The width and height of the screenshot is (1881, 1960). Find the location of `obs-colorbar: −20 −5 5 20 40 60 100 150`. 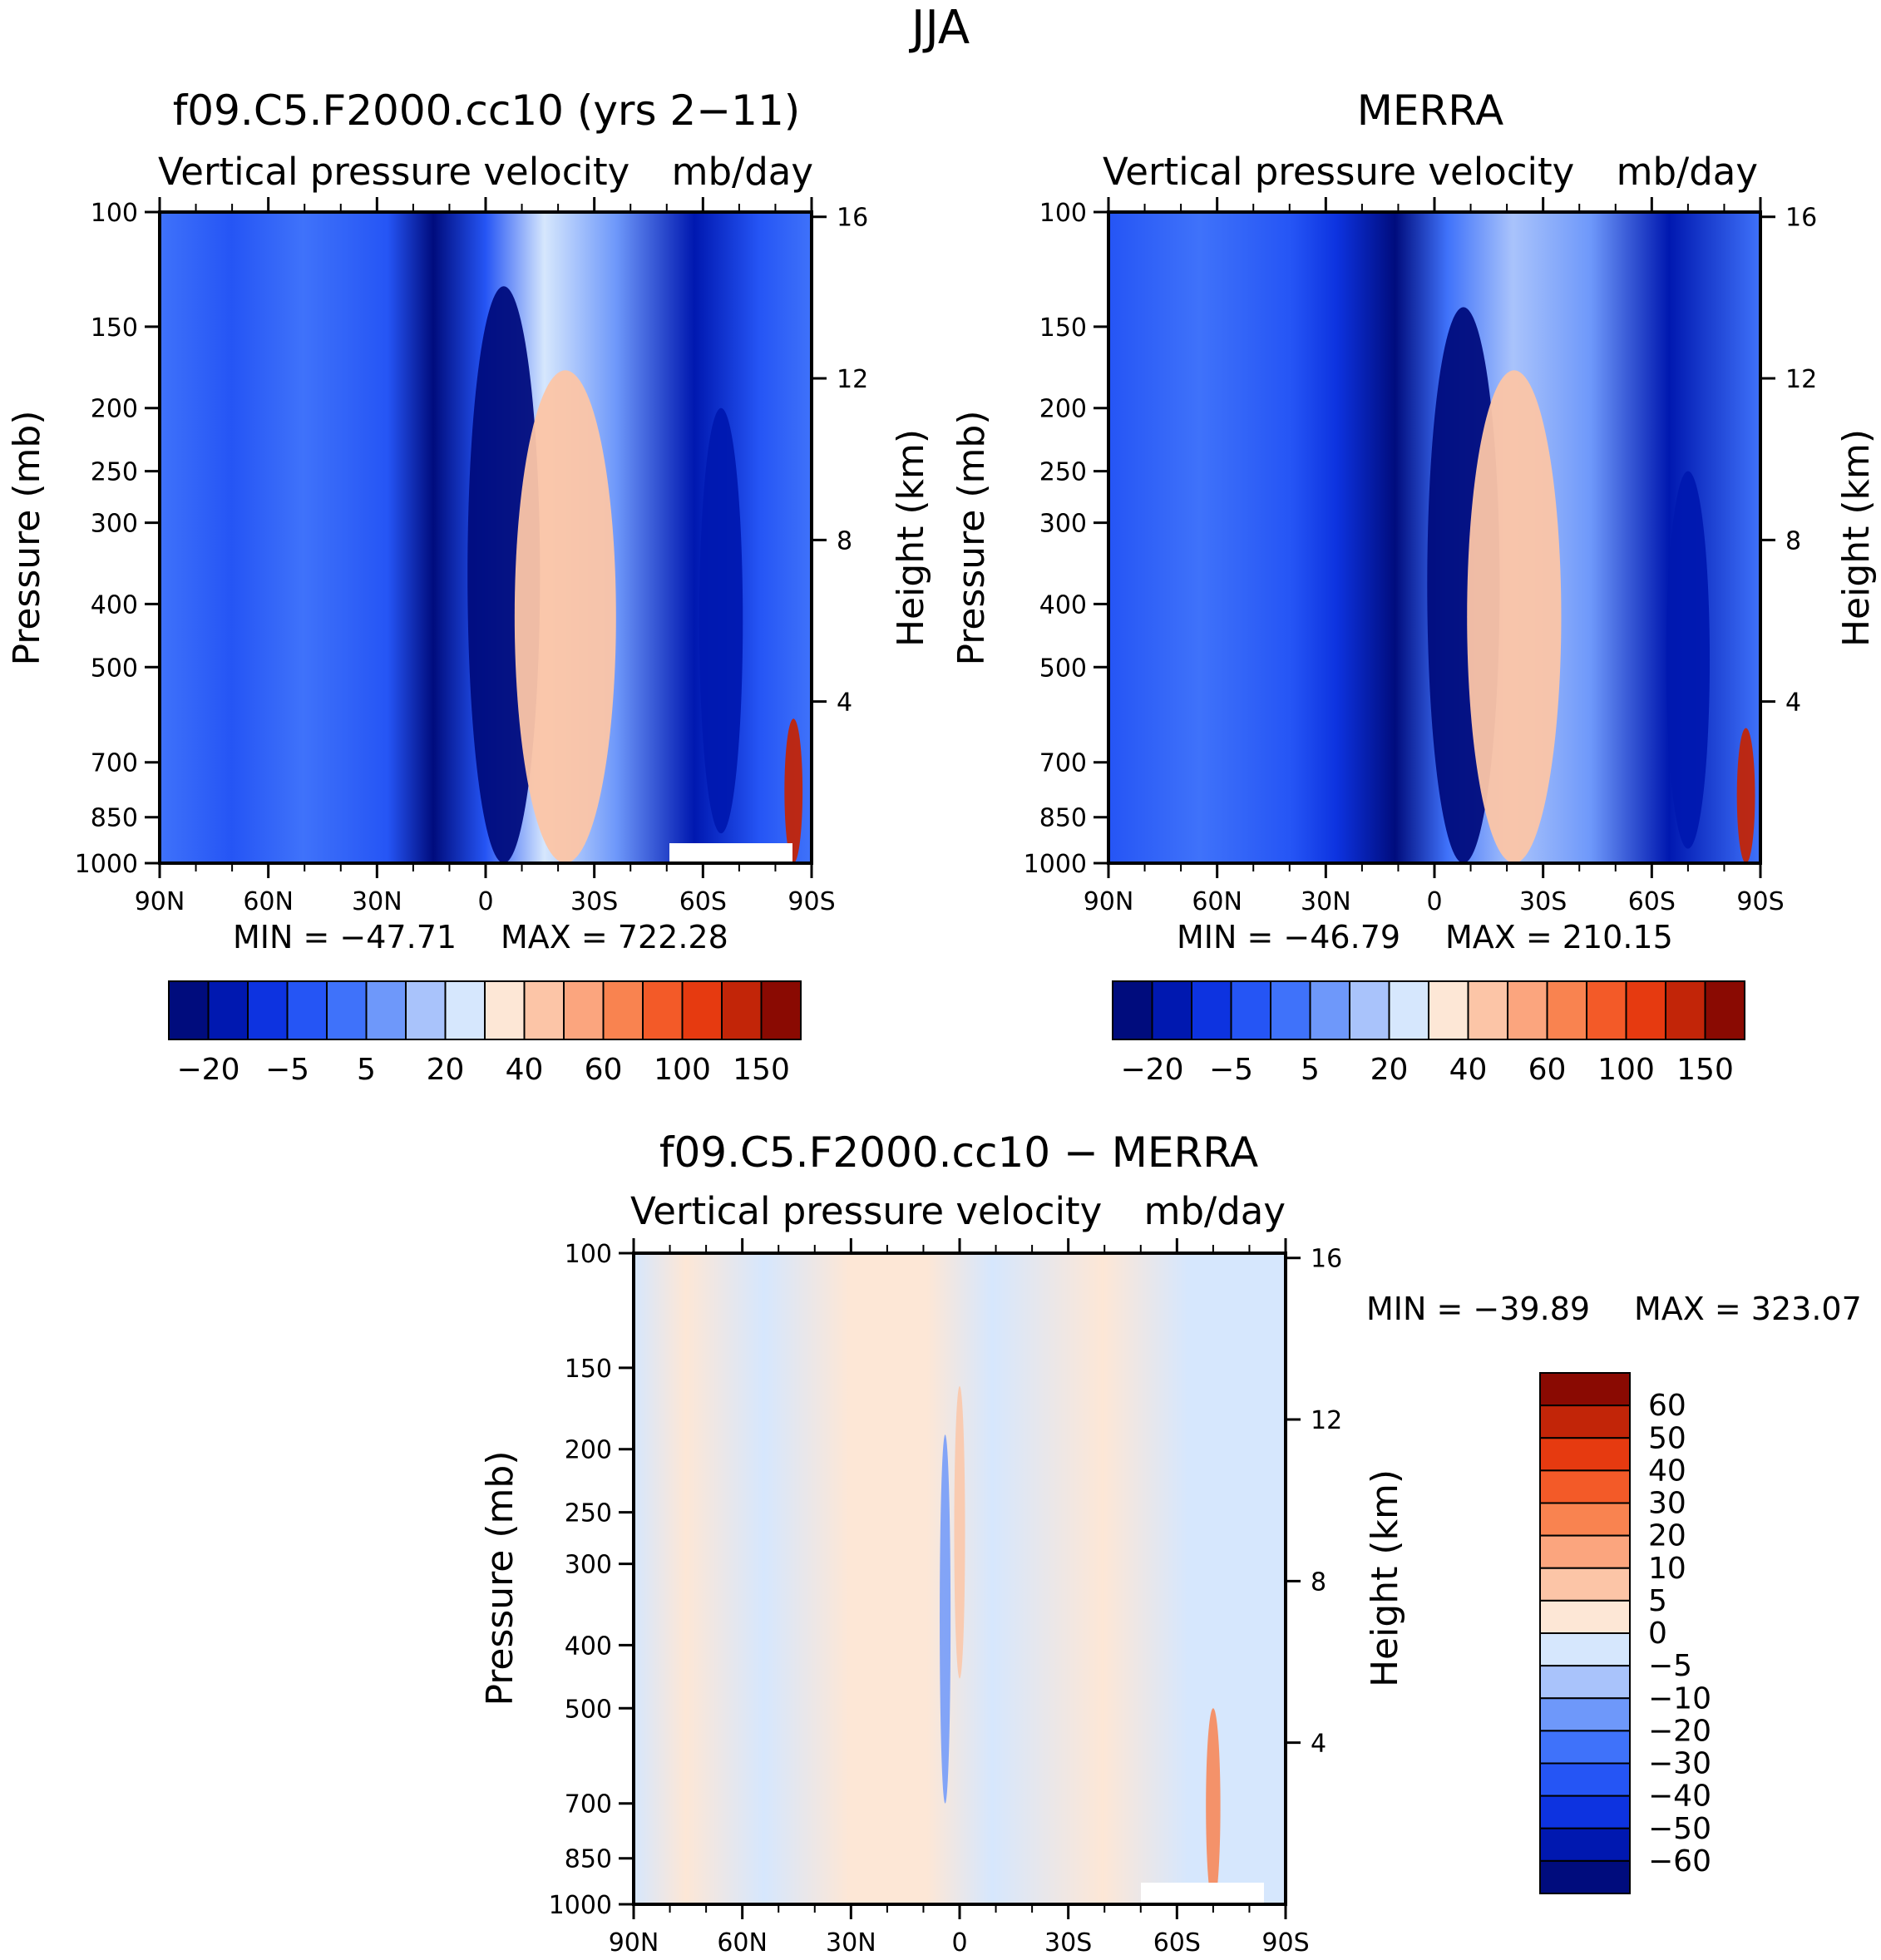

obs-colorbar: −20 −5 5 20 40 60 100 150 is located at coordinates (1428, 1033).